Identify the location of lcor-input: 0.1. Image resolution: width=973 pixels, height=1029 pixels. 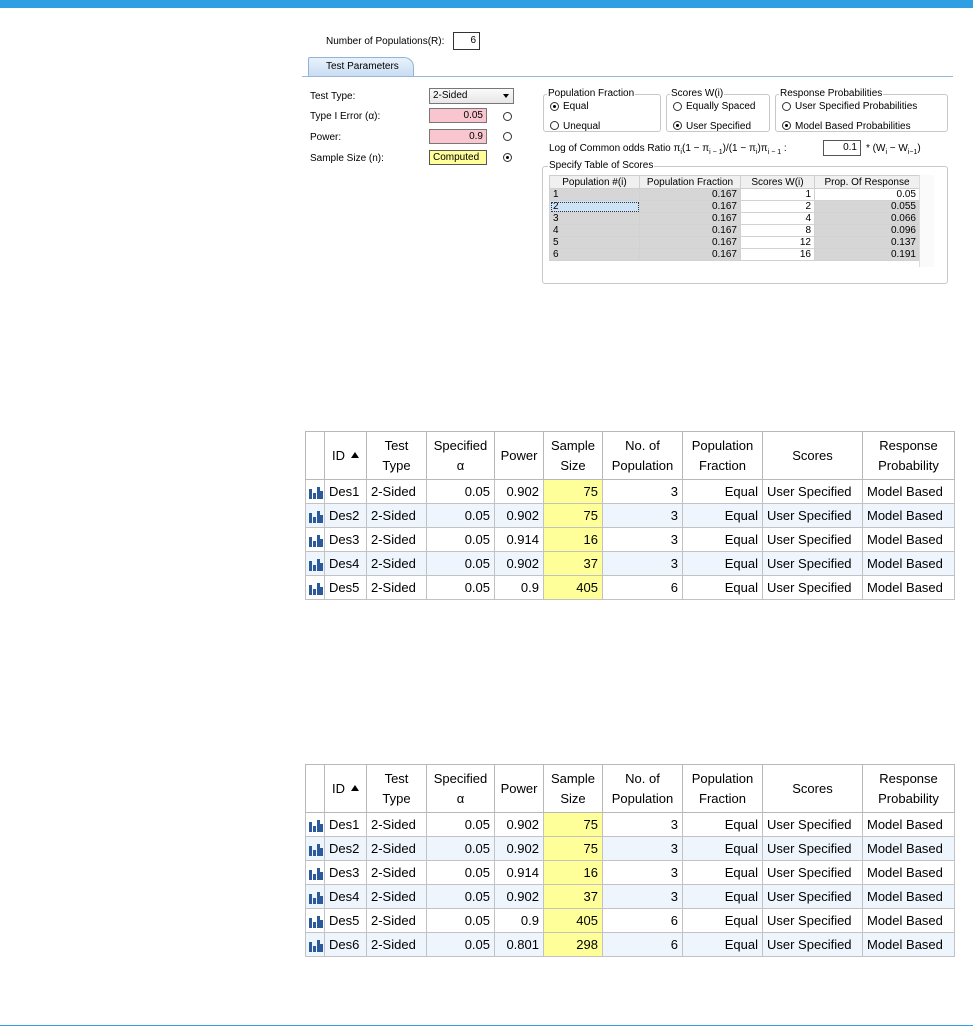
(842, 148).